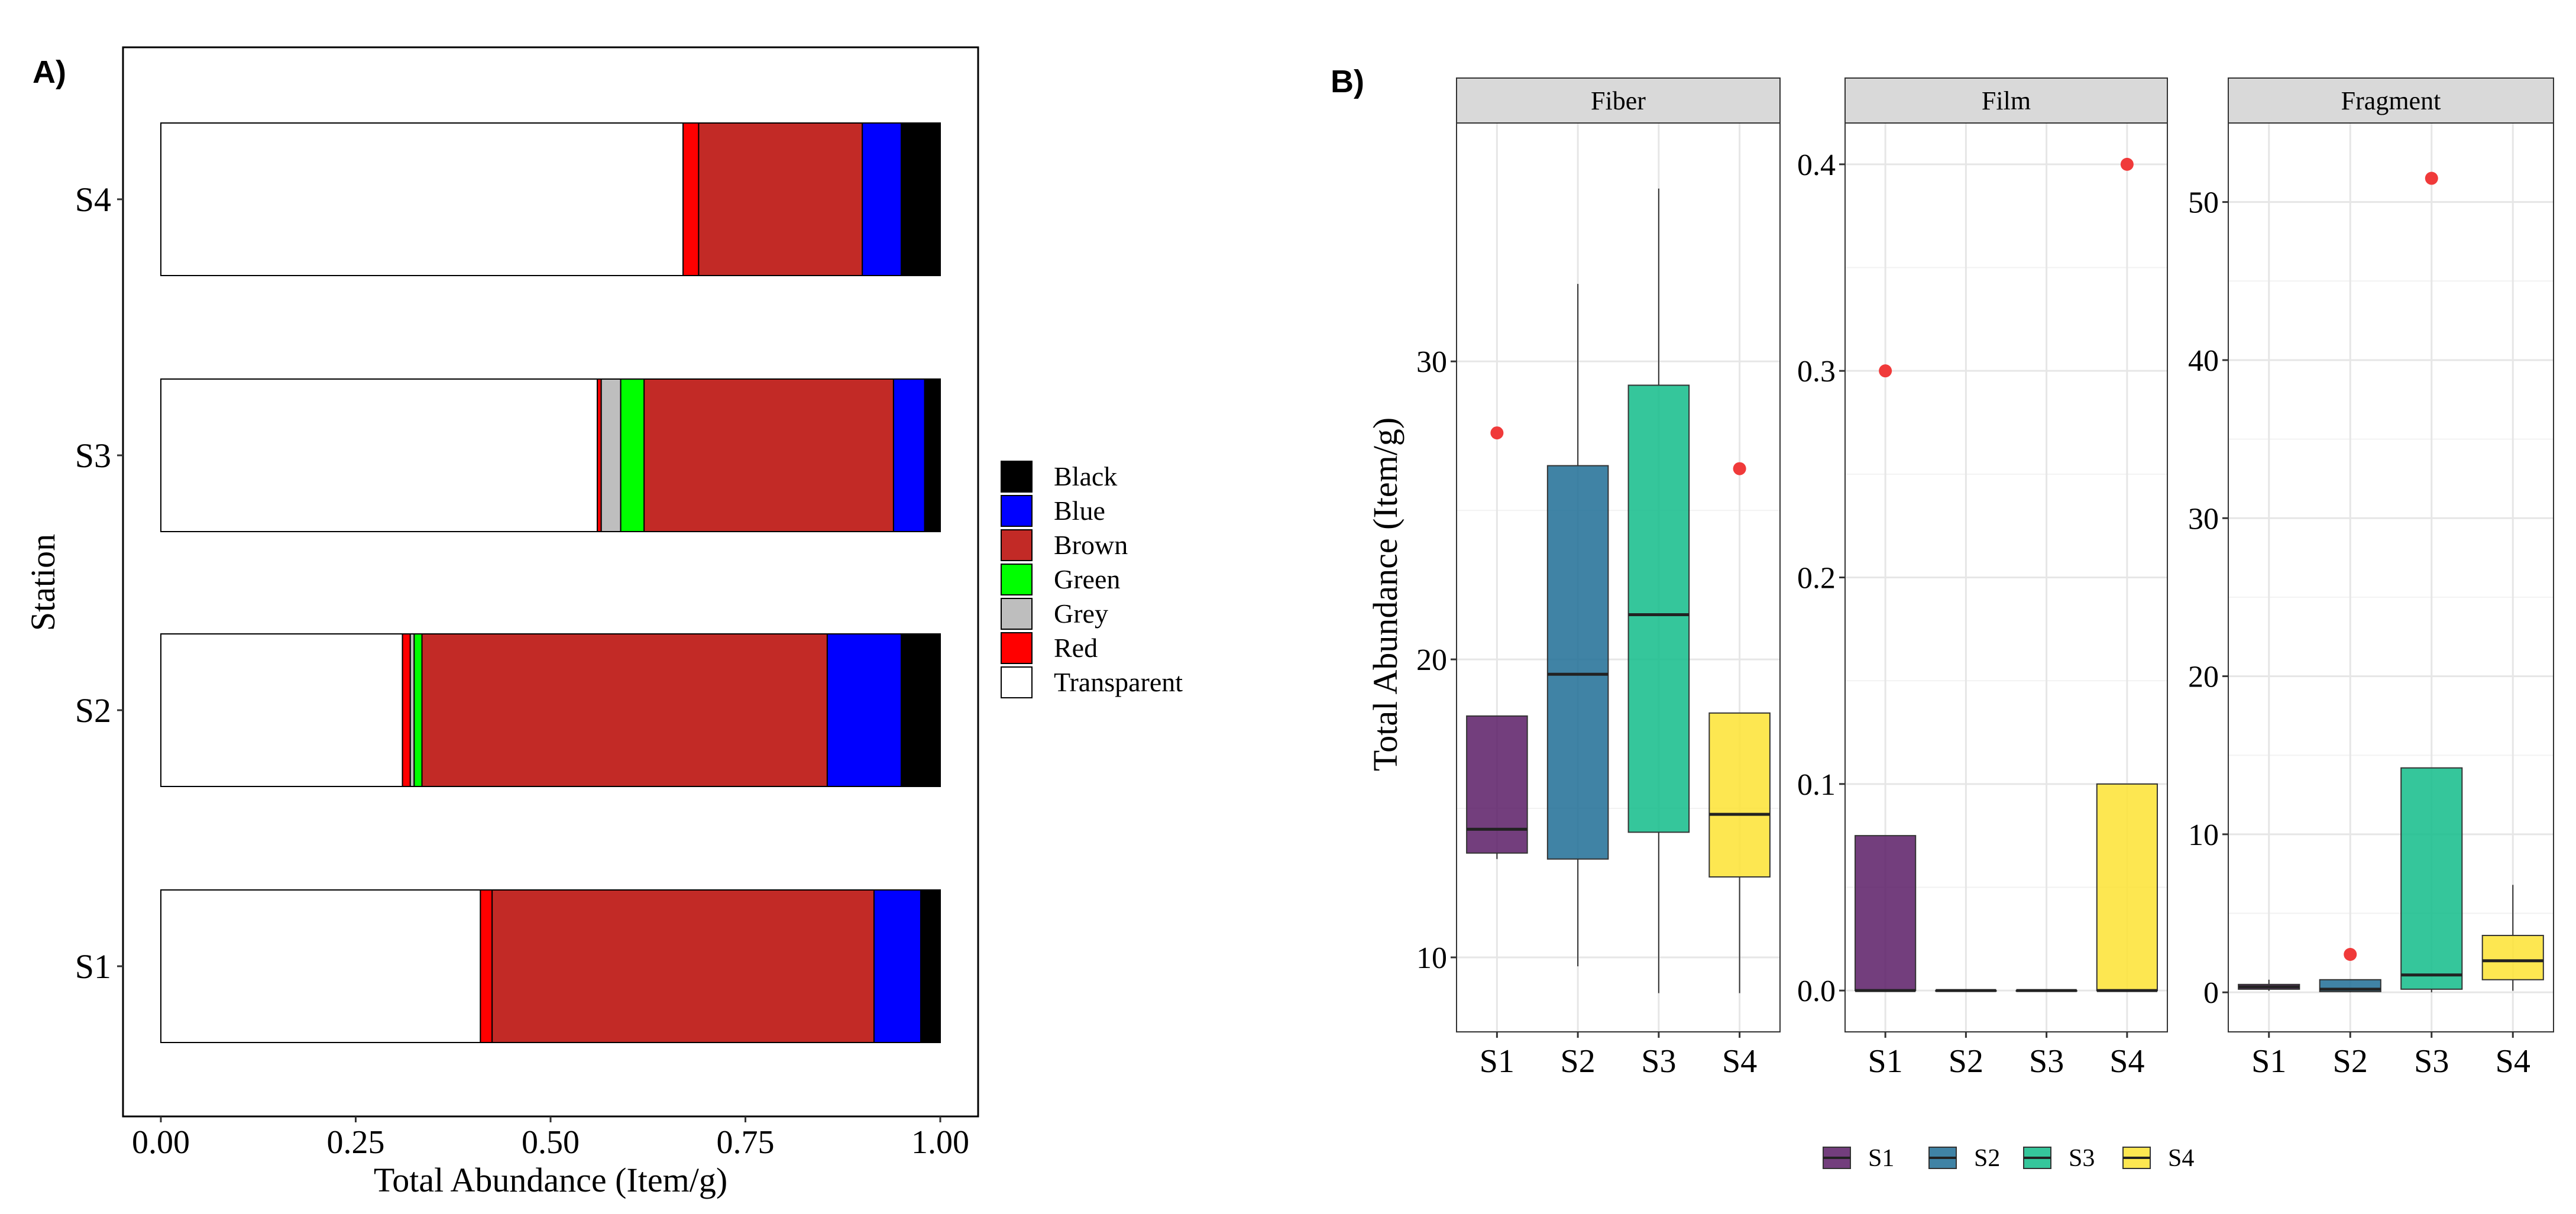 The width and height of the screenshot is (2576, 1214). What do you see at coordinates (683, 966) in the screenshot?
I see `bar-segment-s1-brown` at bounding box center [683, 966].